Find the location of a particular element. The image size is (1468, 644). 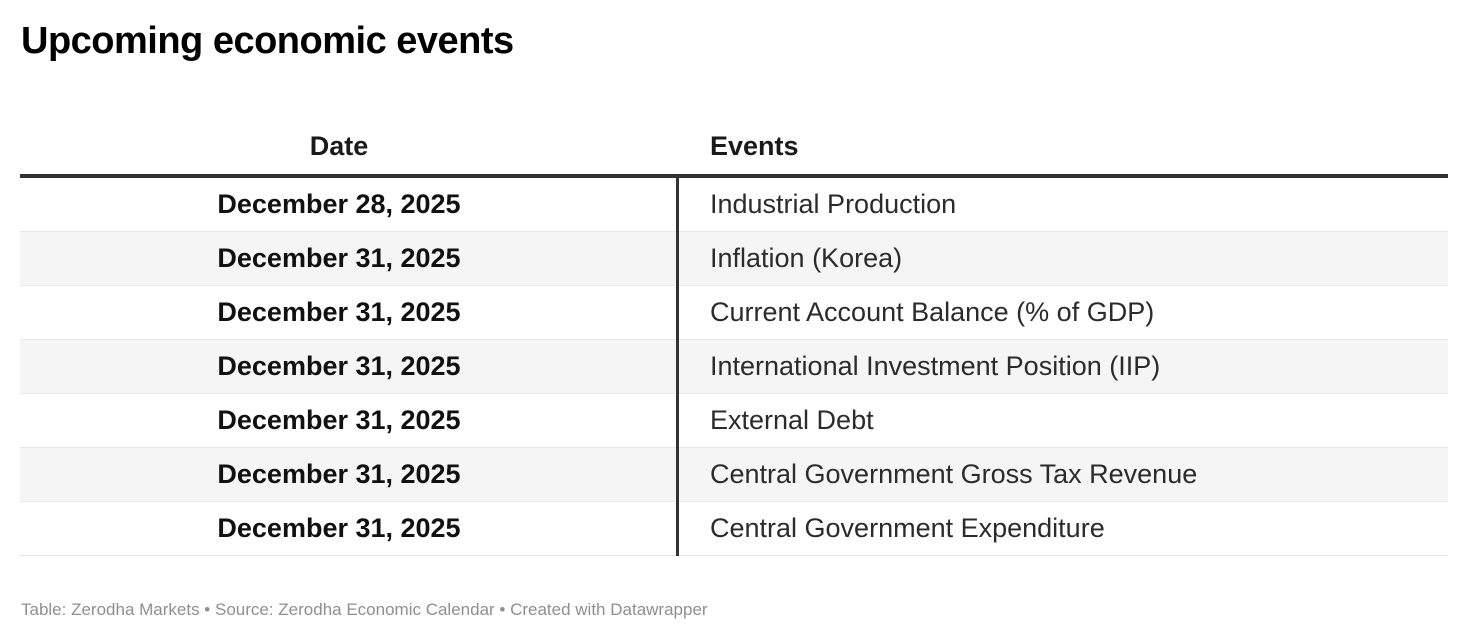

table-row: December 31, 2025 External Debt is located at coordinates (734, 421).